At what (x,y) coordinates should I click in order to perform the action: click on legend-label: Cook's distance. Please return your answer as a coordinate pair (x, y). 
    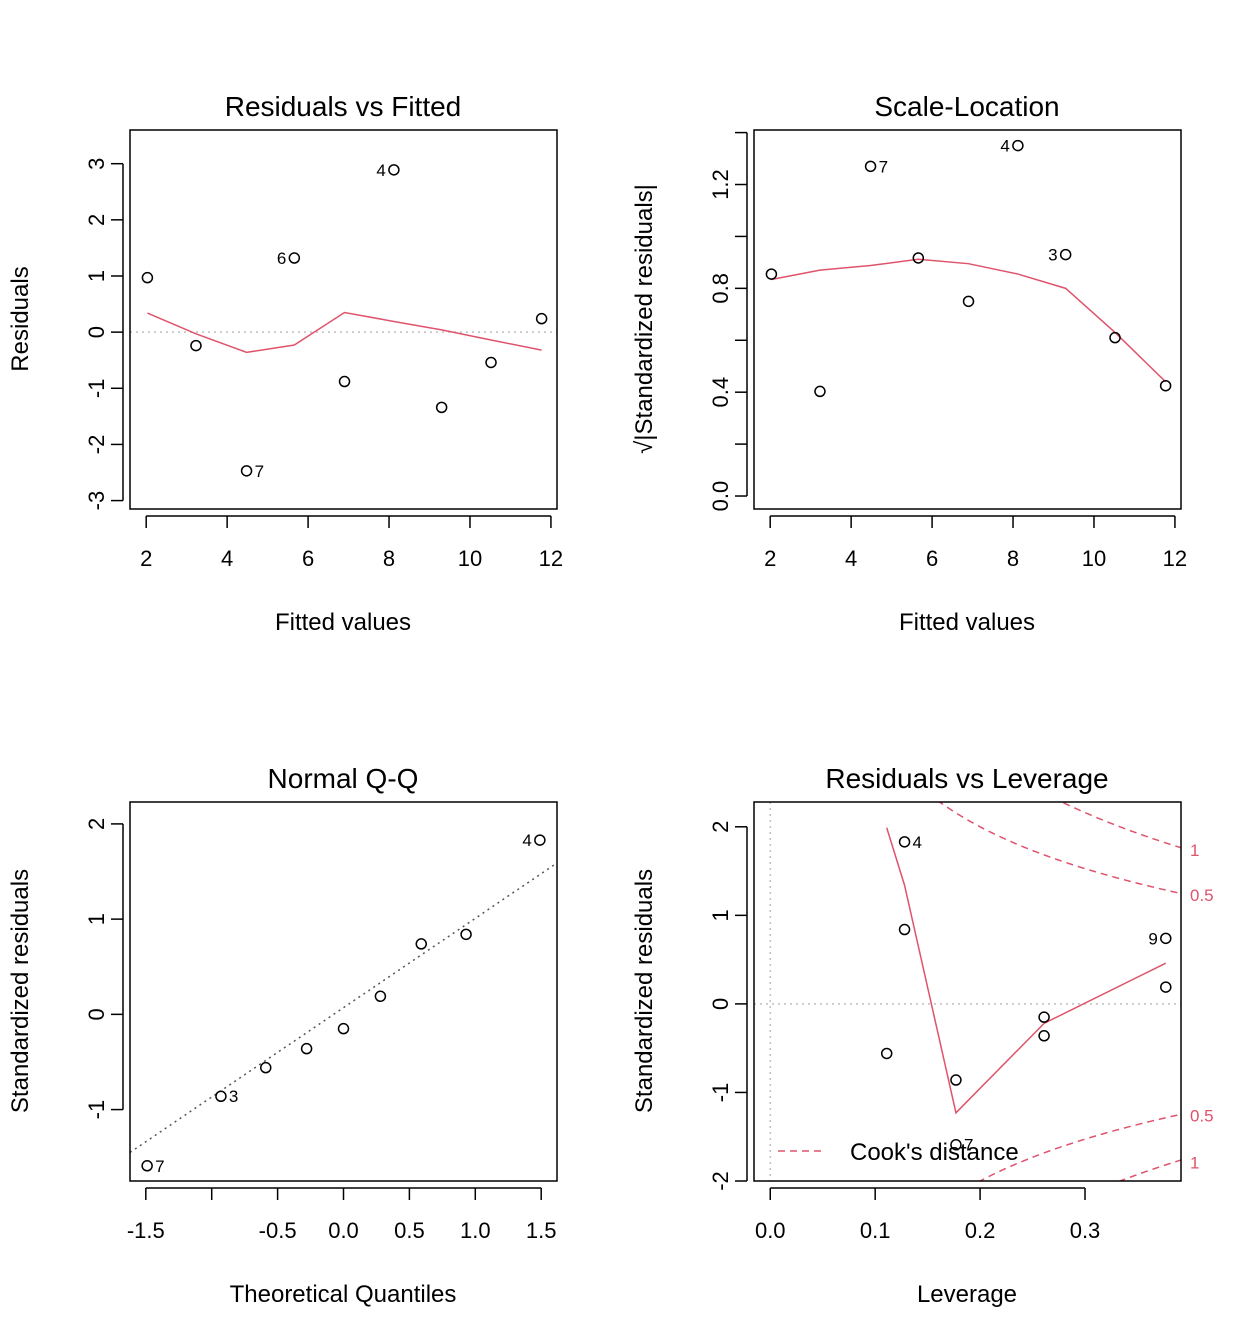
    Looking at the image, I should click on (934, 1152).